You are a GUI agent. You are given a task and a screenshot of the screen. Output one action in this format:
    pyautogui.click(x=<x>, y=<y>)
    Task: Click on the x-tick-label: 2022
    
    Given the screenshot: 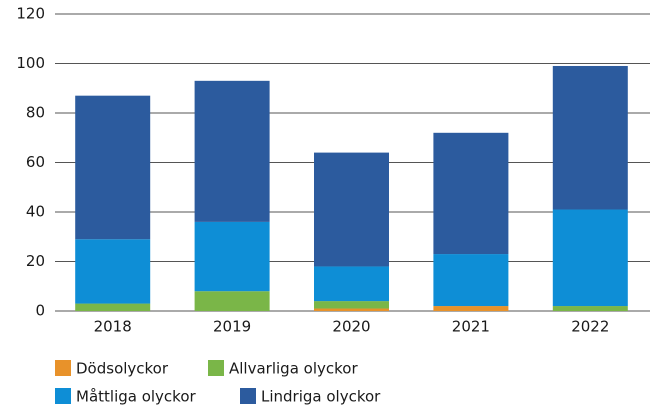 What is the action you would take?
    pyautogui.click(x=590, y=327)
    